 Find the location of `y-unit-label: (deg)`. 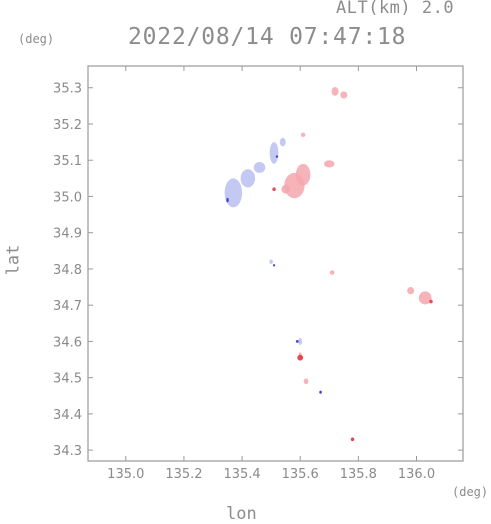

y-unit-label: (deg) is located at coordinates (36, 39).